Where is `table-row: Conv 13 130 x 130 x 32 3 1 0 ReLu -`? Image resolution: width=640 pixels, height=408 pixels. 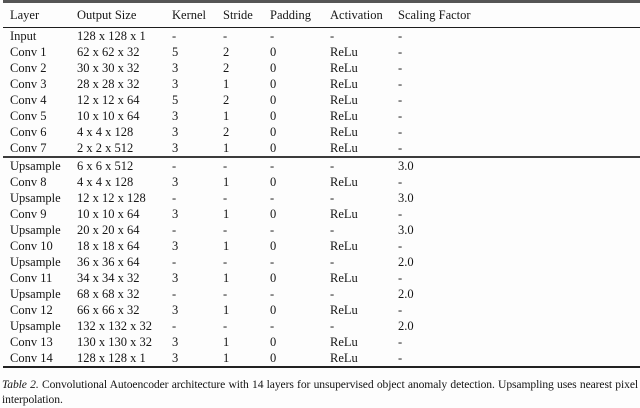
table-row: Conv 13 130 x 130 x 32 3 1 0 ReLu - is located at coordinates (321, 342).